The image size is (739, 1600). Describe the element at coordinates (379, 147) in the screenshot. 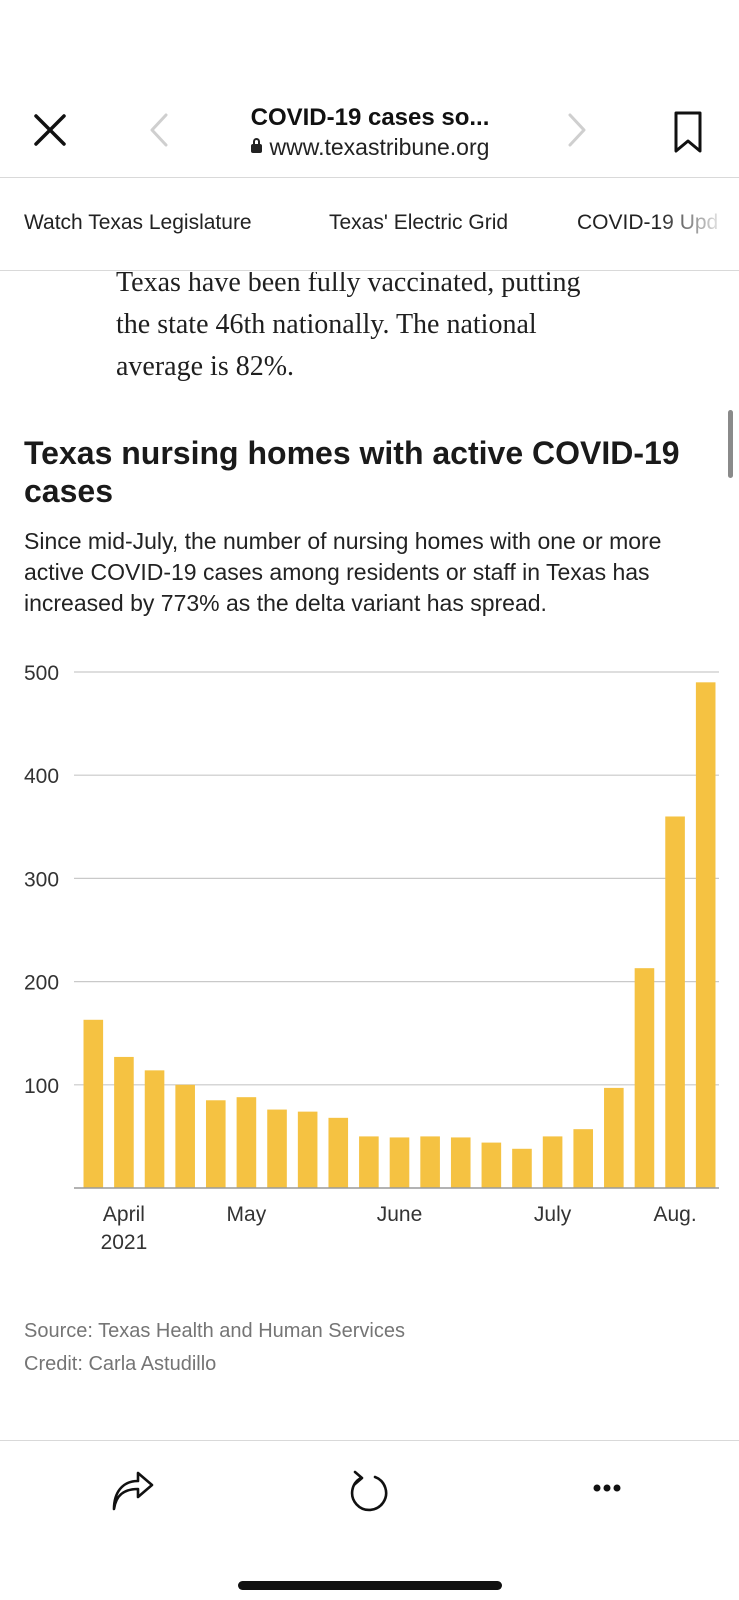

I see `url-text: www.texastribune.org` at that location.